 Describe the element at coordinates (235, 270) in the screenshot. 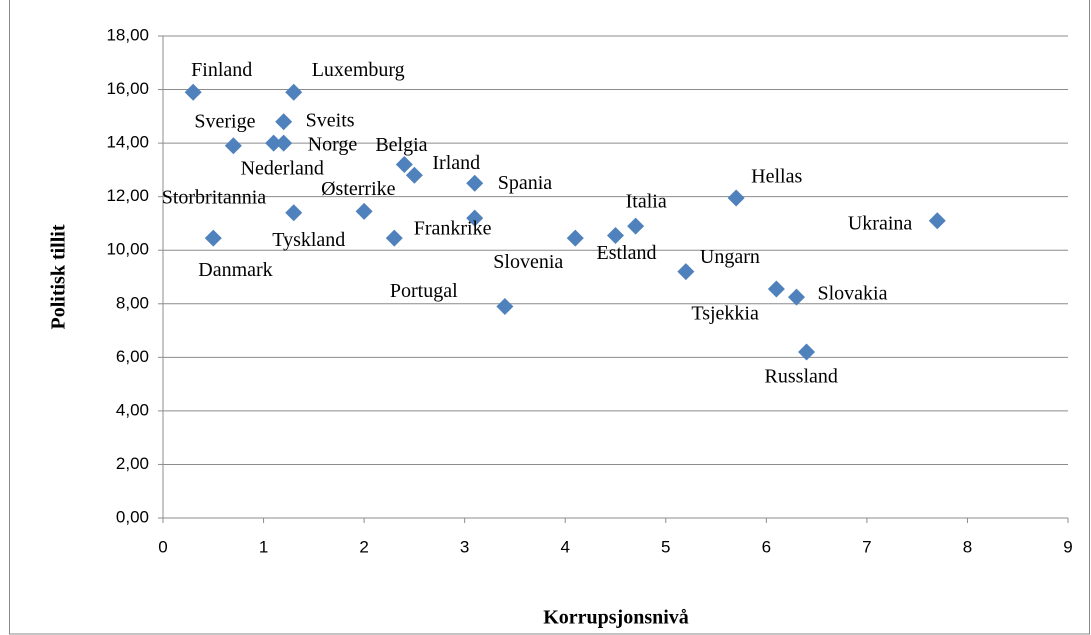

I see `point-label: Danmark` at that location.